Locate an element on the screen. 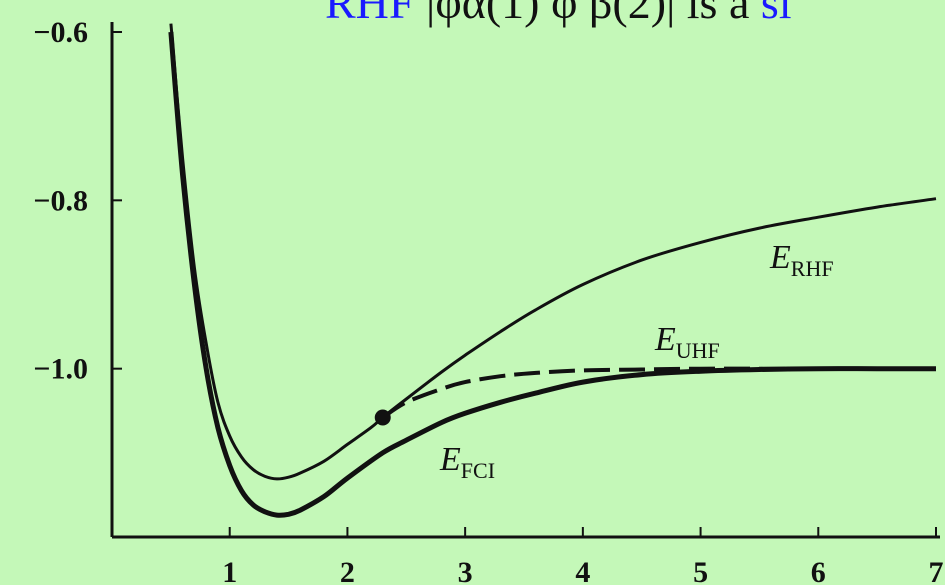 The height and width of the screenshot is (585, 945). banner-text: RHF |φα(1) φ β(2)| is a si is located at coordinates (558, 14).